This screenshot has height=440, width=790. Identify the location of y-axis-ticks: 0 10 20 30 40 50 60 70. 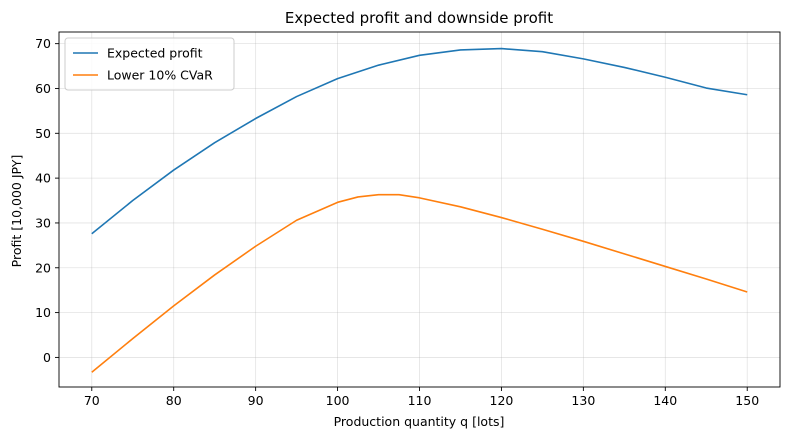
(47, 200).